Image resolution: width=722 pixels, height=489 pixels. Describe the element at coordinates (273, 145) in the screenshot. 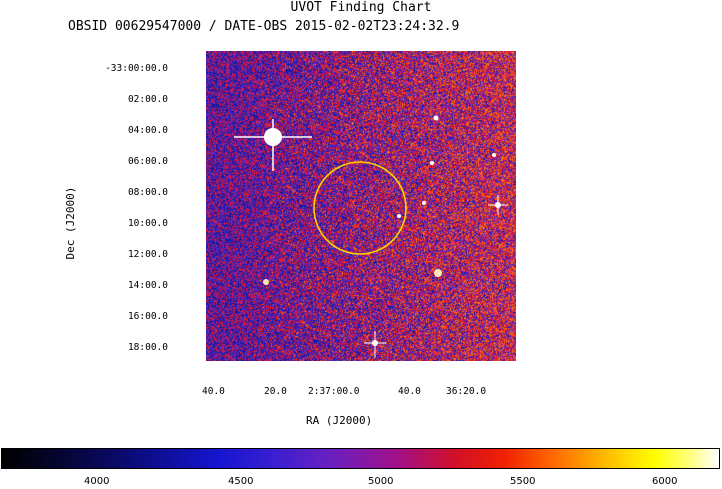

I see `bright-star` at that location.